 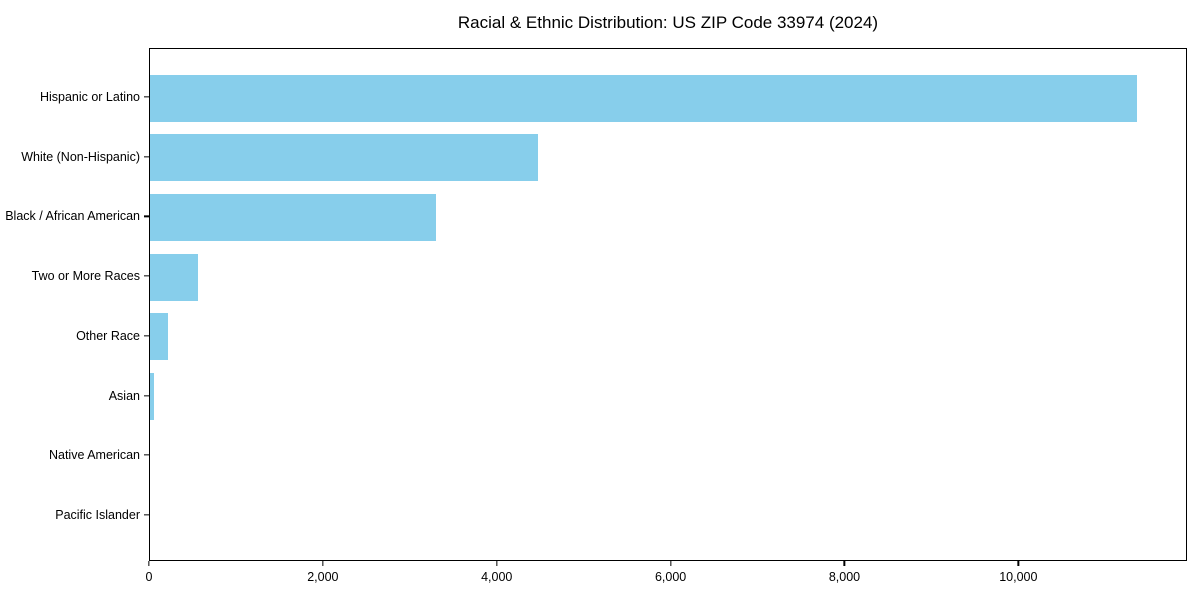 I want to click on y-tick-label: Pacific Islander, so click(x=97, y=514).